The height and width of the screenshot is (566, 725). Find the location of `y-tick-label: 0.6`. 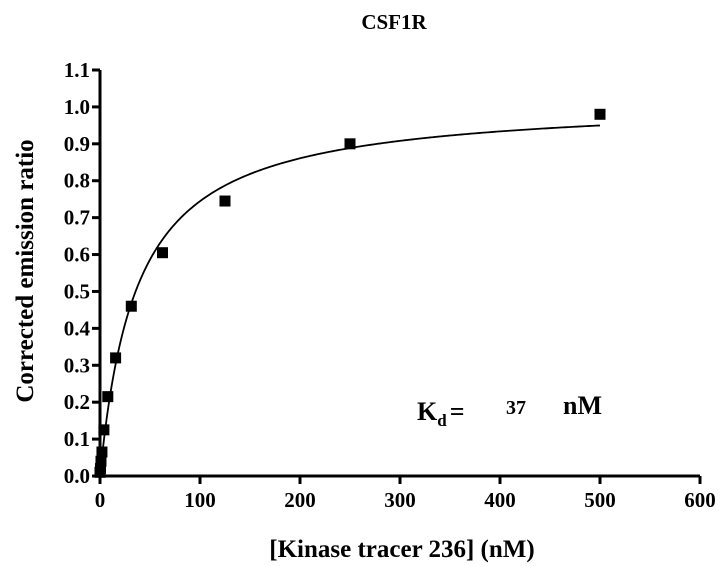

y-tick-label: 0.6 is located at coordinates (77, 255).